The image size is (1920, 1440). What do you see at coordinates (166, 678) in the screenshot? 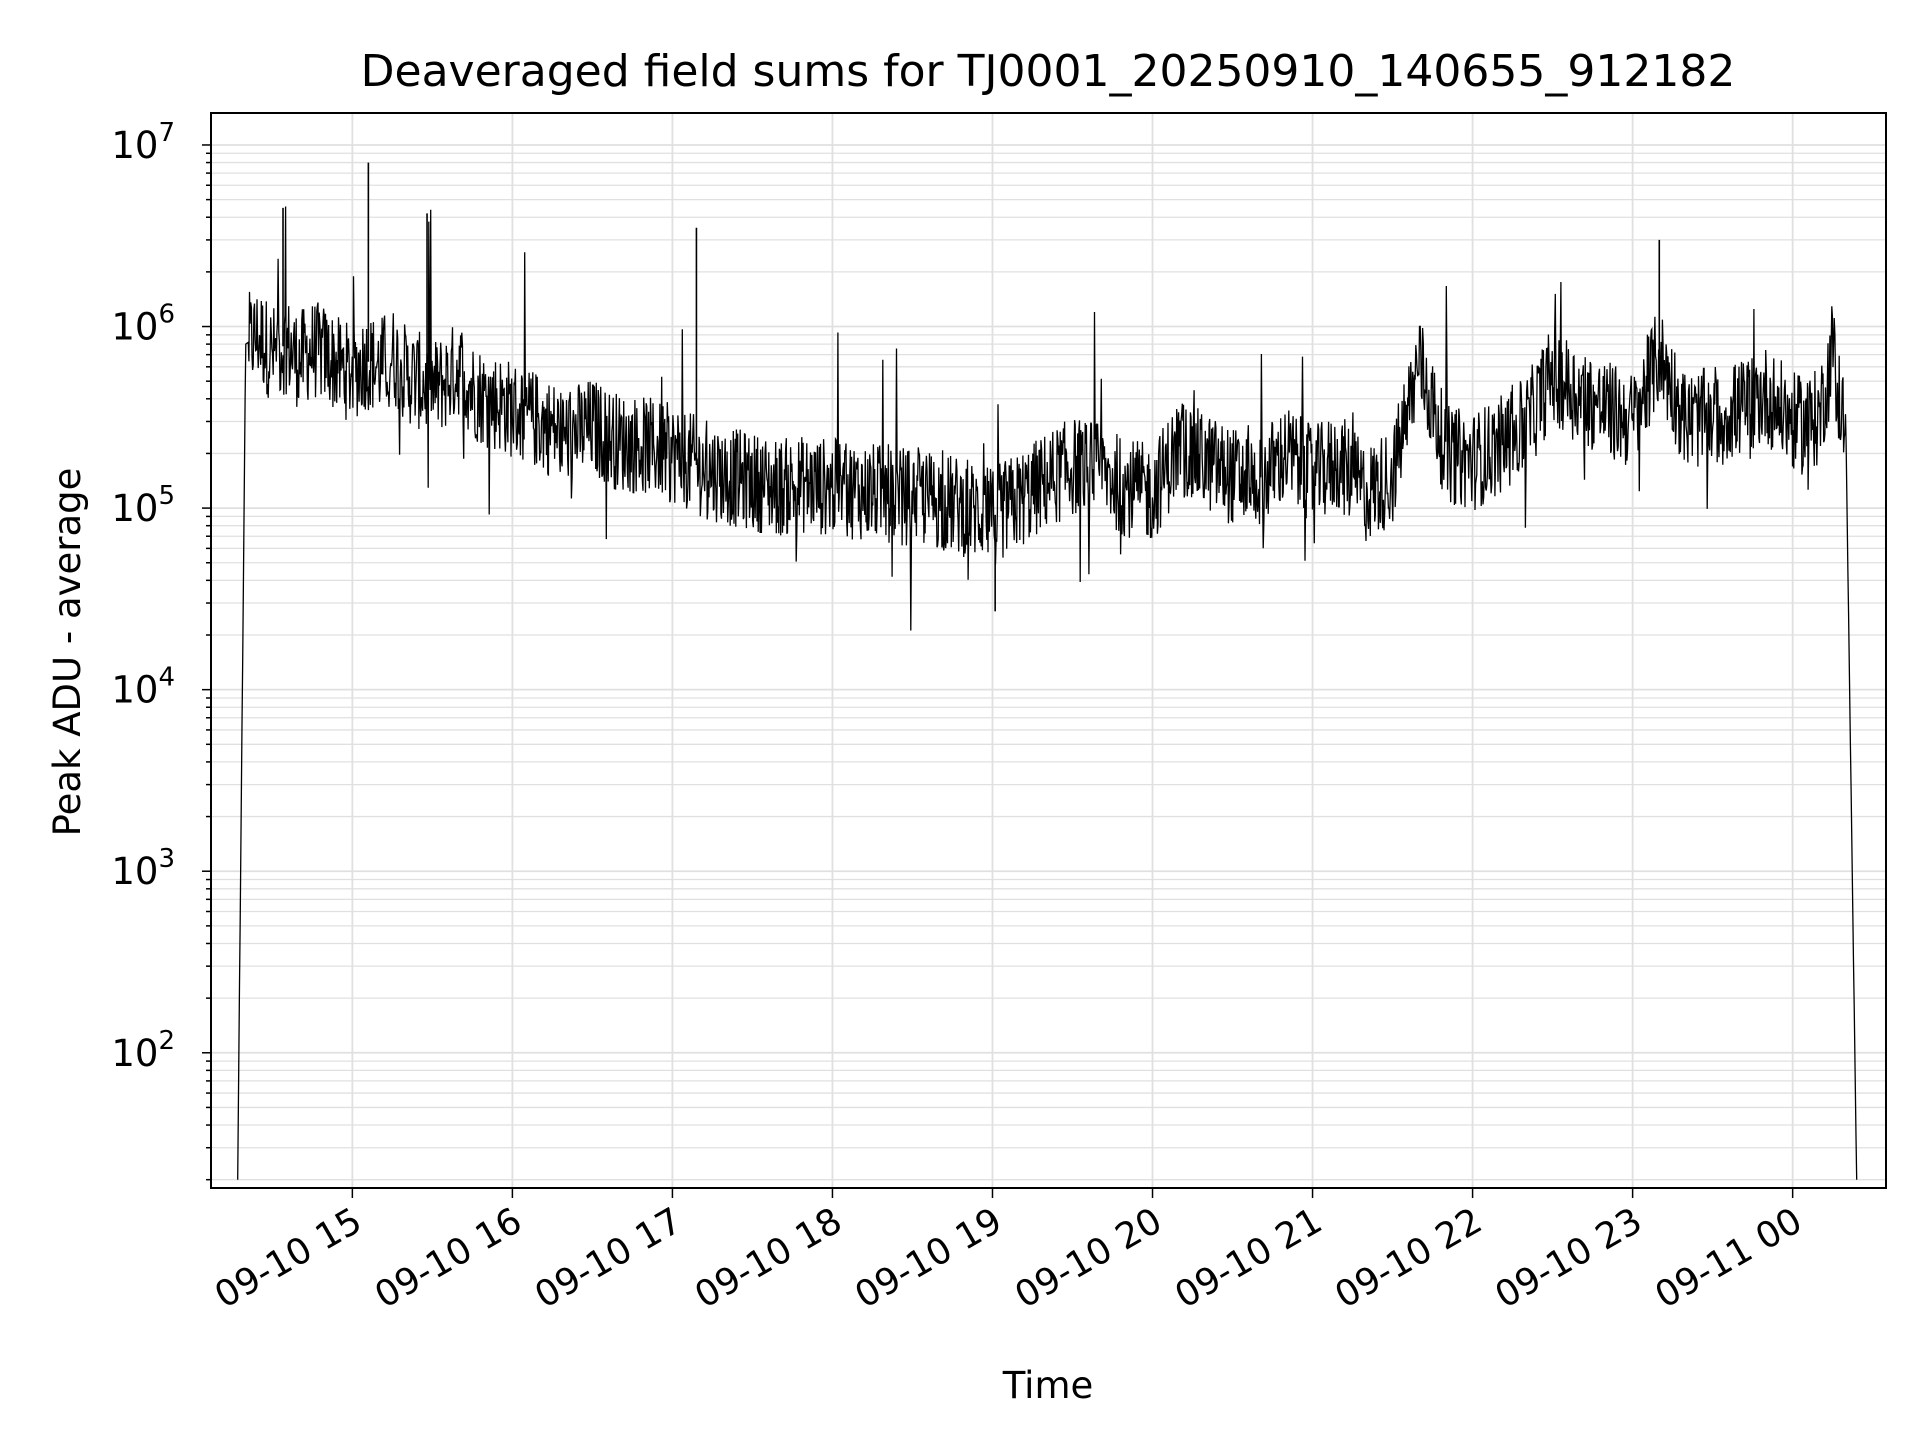
I see `y-tick-exponent: 4` at bounding box center [166, 678].